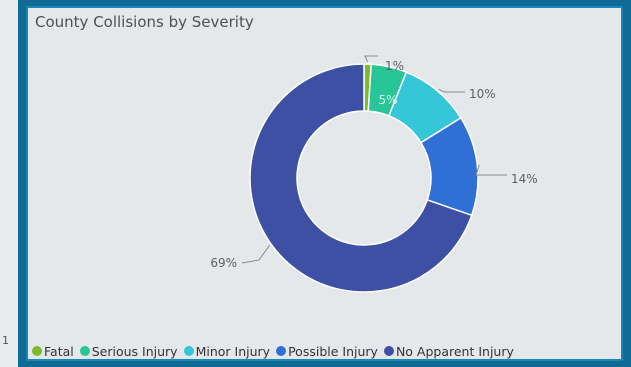 Image resolution: width=631 pixels, height=367 pixels. What do you see at coordinates (9, 183) in the screenshot?
I see `left-panel: 1` at bounding box center [9, 183].